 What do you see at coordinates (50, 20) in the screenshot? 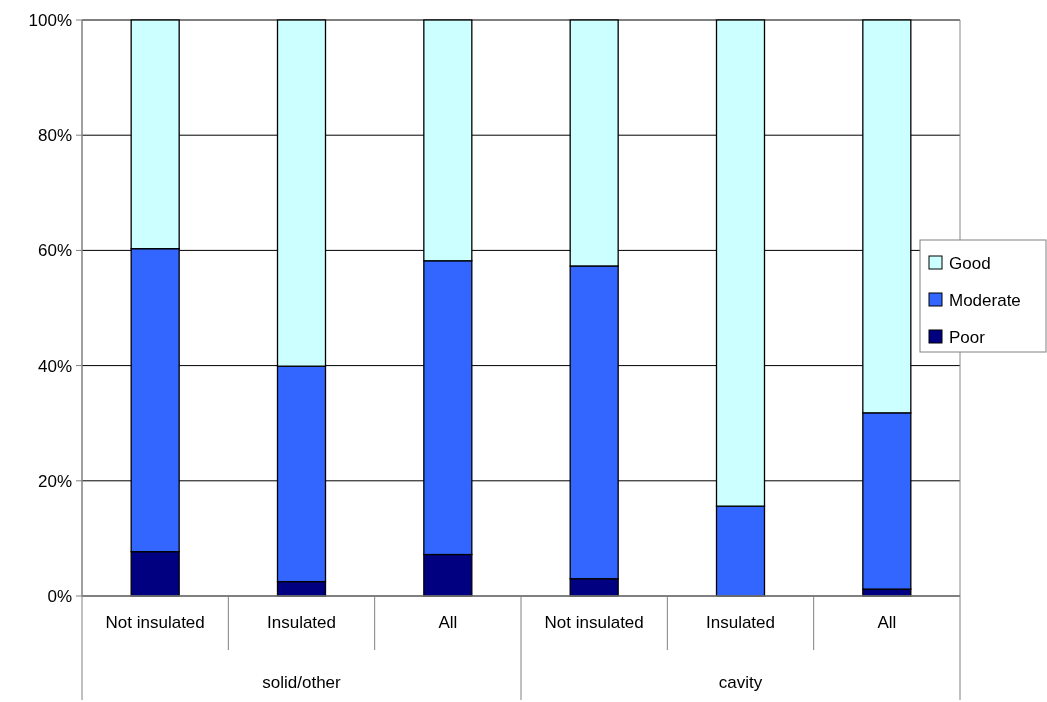
I see `y-tick-label: 100%` at bounding box center [50, 20].